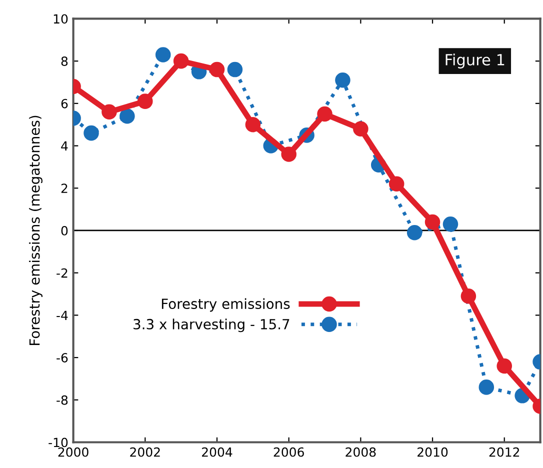 The height and width of the screenshot is (468, 543). I want to click on y-tick-label: -8, so click(62, 400).